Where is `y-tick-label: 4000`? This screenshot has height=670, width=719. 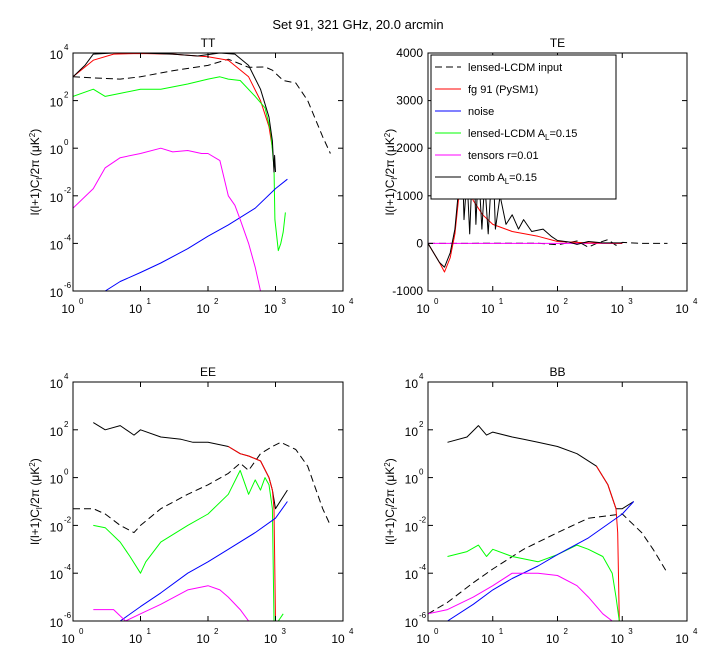
y-tick-label: 4000 is located at coordinates (409, 53).